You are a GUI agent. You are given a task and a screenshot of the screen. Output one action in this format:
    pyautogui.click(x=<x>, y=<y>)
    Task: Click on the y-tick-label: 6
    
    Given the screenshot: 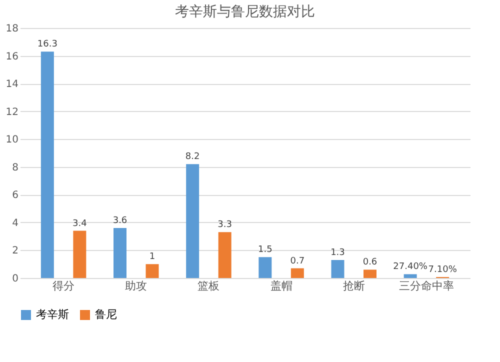 What is the action you would take?
    pyautogui.click(x=15, y=196)
    